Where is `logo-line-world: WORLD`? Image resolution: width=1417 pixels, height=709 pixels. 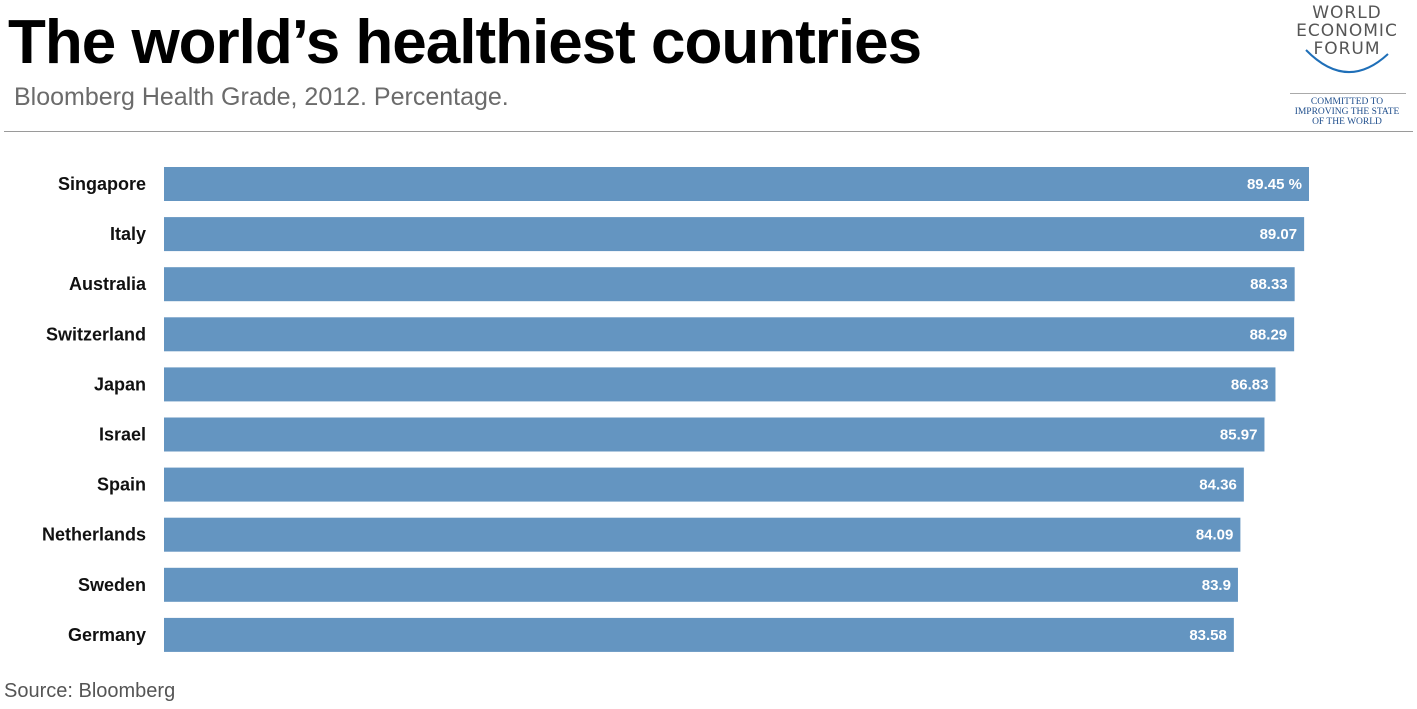
logo-line-world: WORLD is located at coordinates (1347, 13).